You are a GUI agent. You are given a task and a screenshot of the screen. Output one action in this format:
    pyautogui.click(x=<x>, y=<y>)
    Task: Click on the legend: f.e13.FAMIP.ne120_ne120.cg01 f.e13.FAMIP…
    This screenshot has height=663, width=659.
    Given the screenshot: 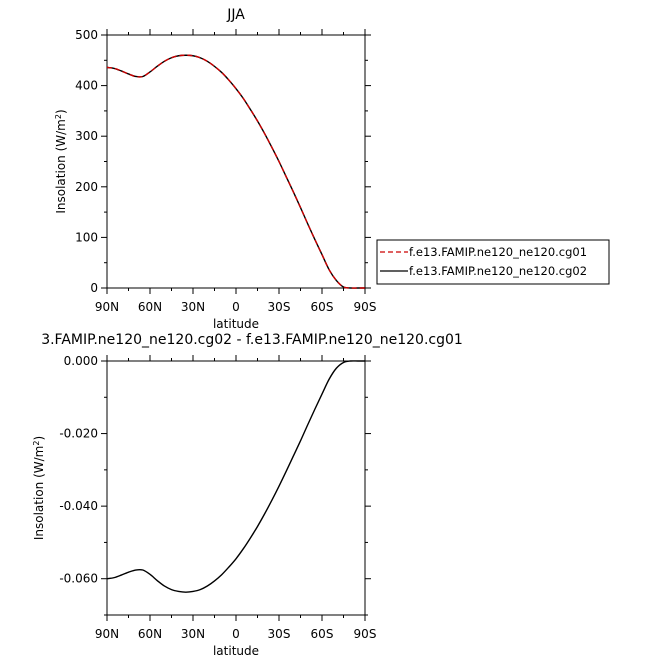 What is the action you would take?
    pyautogui.click(x=493, y=262)
    